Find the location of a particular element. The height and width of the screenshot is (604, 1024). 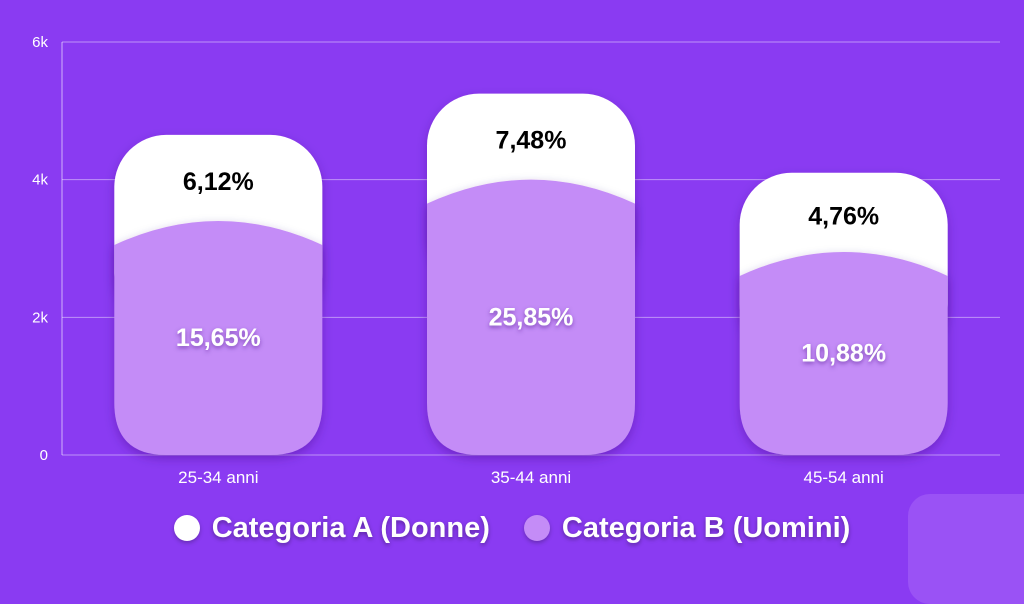

data-label-categoria-b: 15,65% is located at coordinates (218, 338).